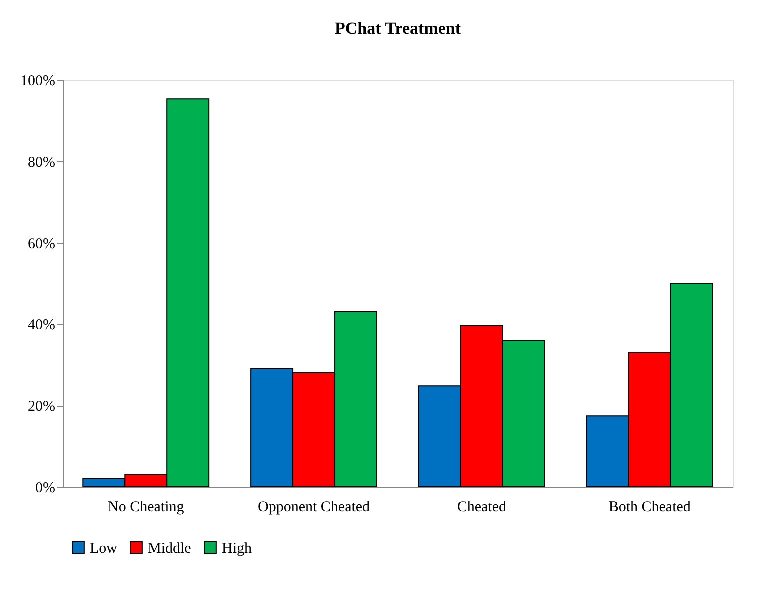 This screenshot has width=769, height=616. Describe the element at coordinates (104, 548) in the screenshot. I see `legend-label: Low` at that location.